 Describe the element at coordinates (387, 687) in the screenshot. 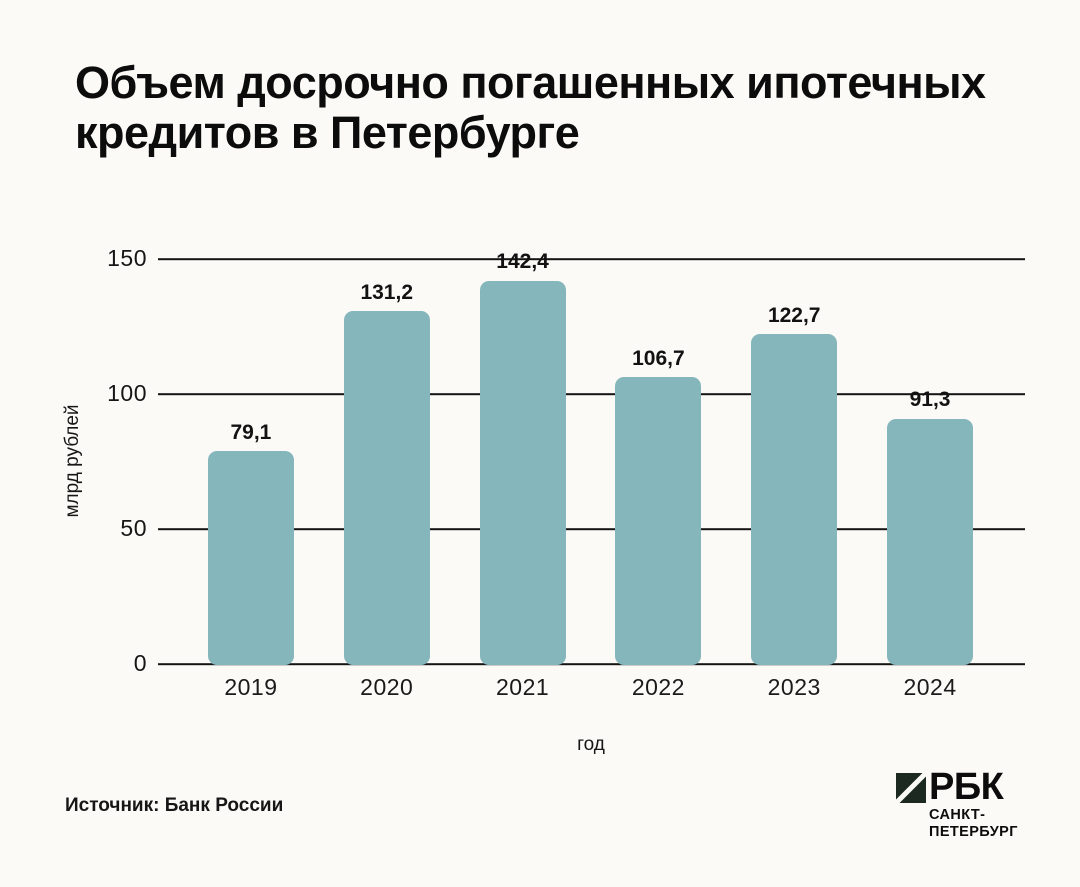

I see `x-tick-label-2020: 2020` at that location.